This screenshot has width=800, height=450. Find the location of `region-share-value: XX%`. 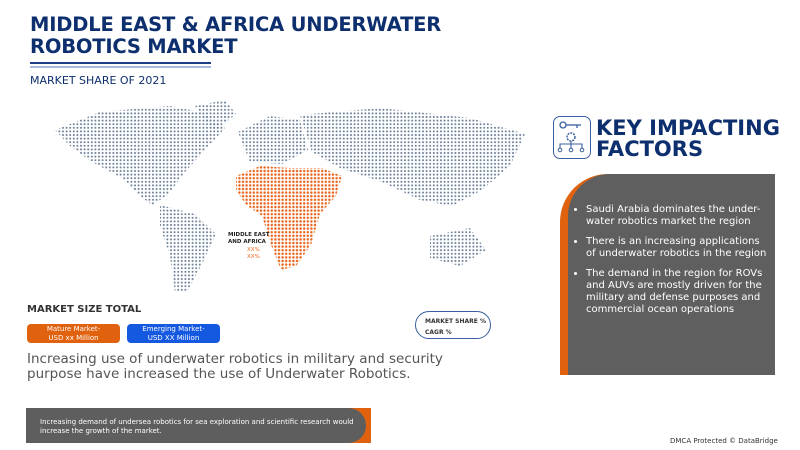

region-share-value: XX% is located at coordinates (253, 250).